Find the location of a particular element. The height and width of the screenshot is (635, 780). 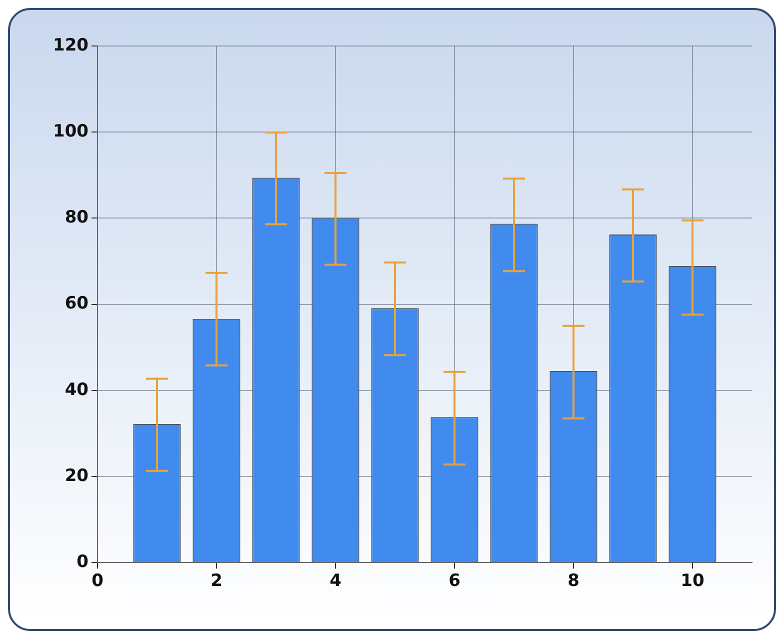

y-tick-label: 40 is located at coordinates (76, 390).